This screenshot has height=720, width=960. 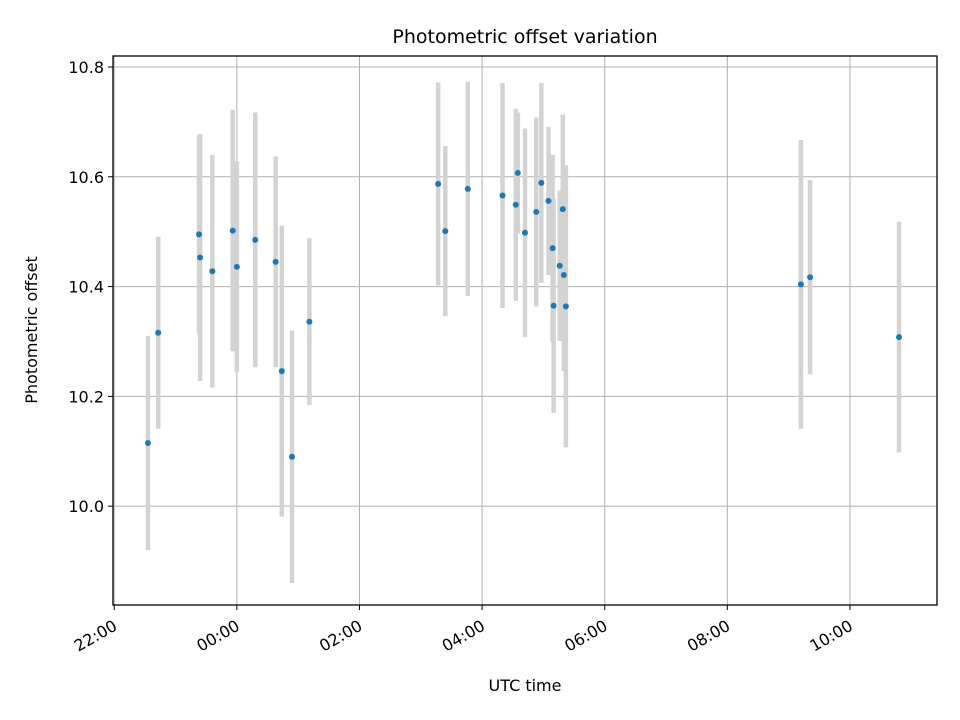 What do you see at coordinates (86, 287) in the screenshot?
I see `y-tick-label: 10.4` at bounding box center [86, 287].